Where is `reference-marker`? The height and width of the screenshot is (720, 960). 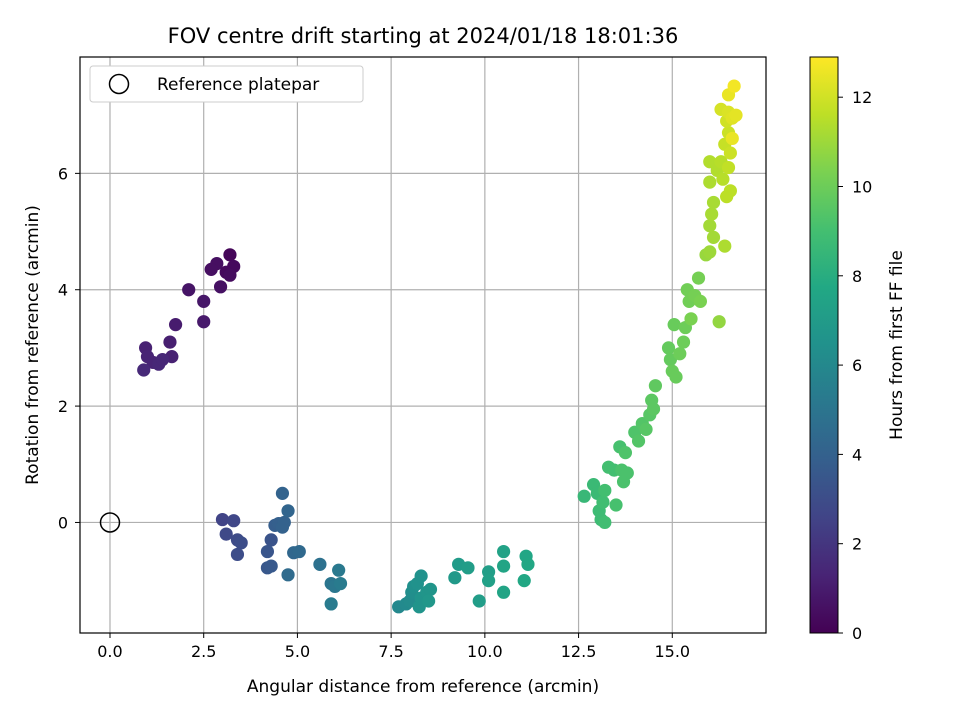 reference-marker is located at coordinates (110, 522).